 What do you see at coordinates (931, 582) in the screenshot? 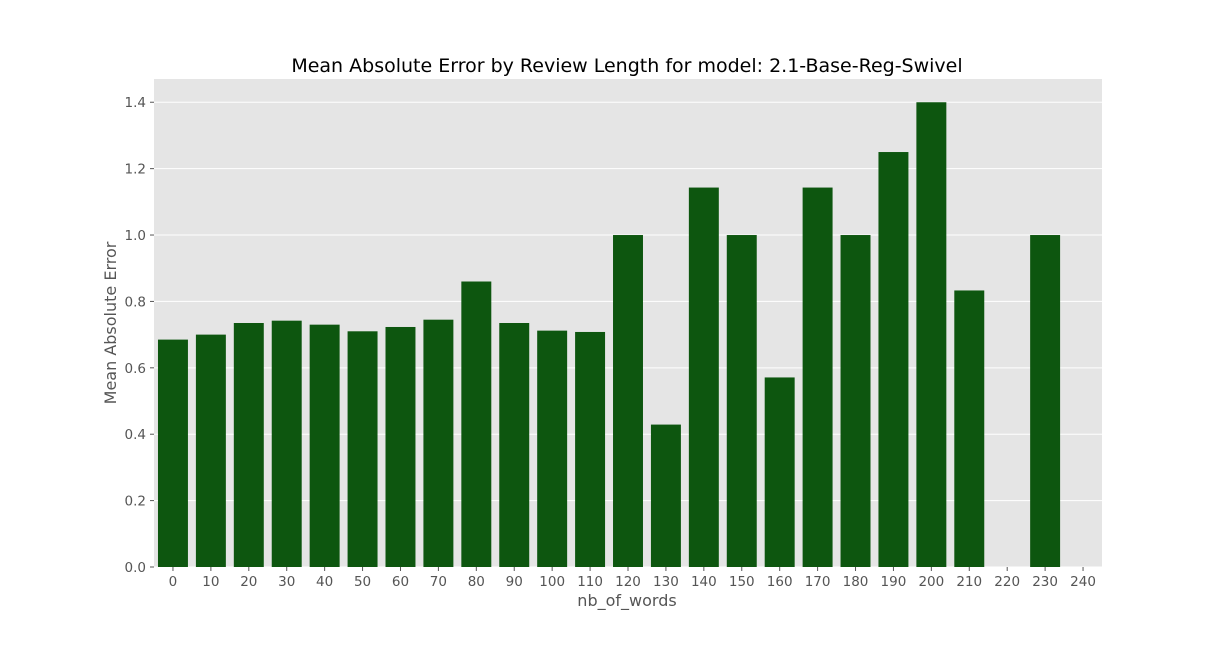
I see `x-tick-label: 200` at bounding box center [931, 582].